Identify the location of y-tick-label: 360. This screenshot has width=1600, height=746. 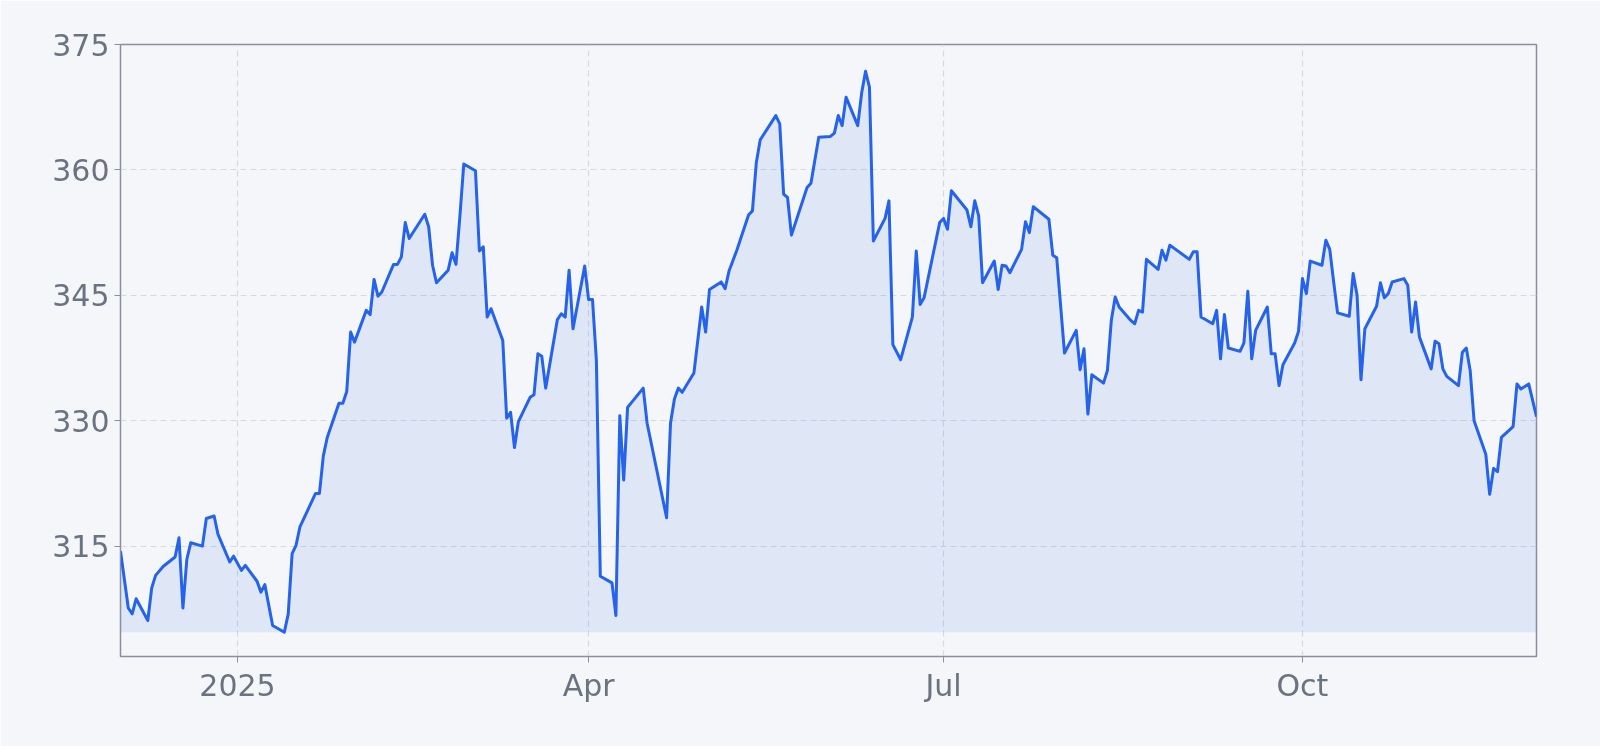
(81, 170).